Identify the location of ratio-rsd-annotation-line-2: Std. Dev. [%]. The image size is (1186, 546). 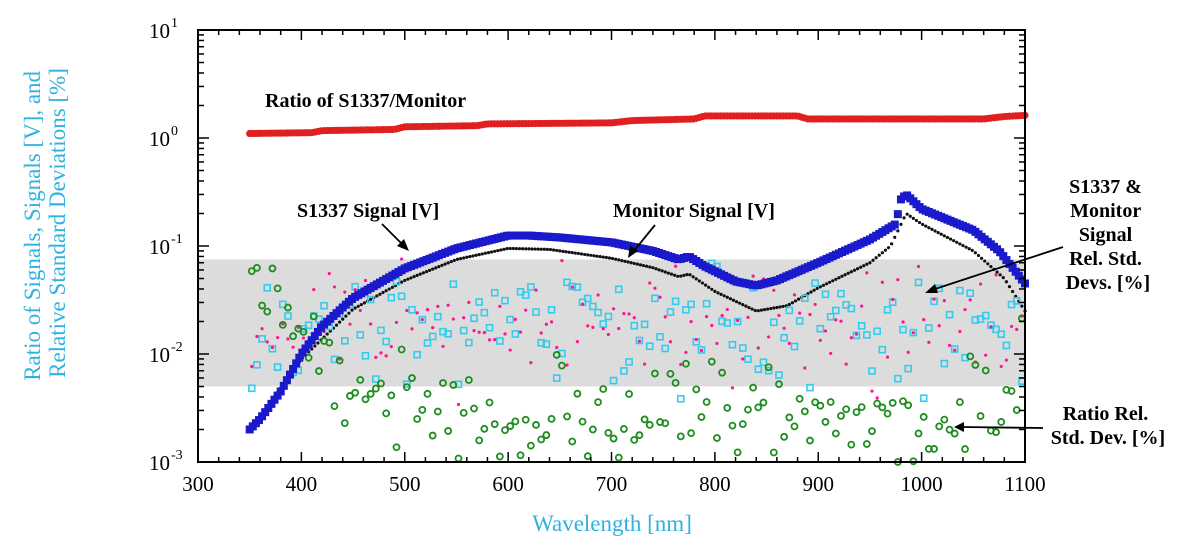
(1108, 438).